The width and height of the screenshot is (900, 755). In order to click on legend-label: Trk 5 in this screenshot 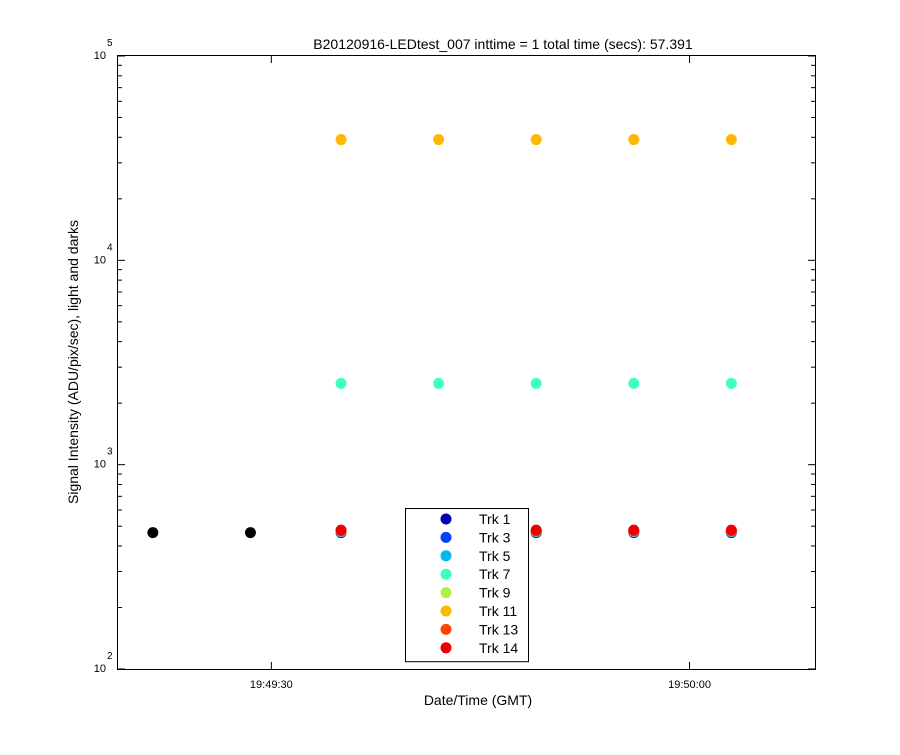, I will do `click(495, 556)`.